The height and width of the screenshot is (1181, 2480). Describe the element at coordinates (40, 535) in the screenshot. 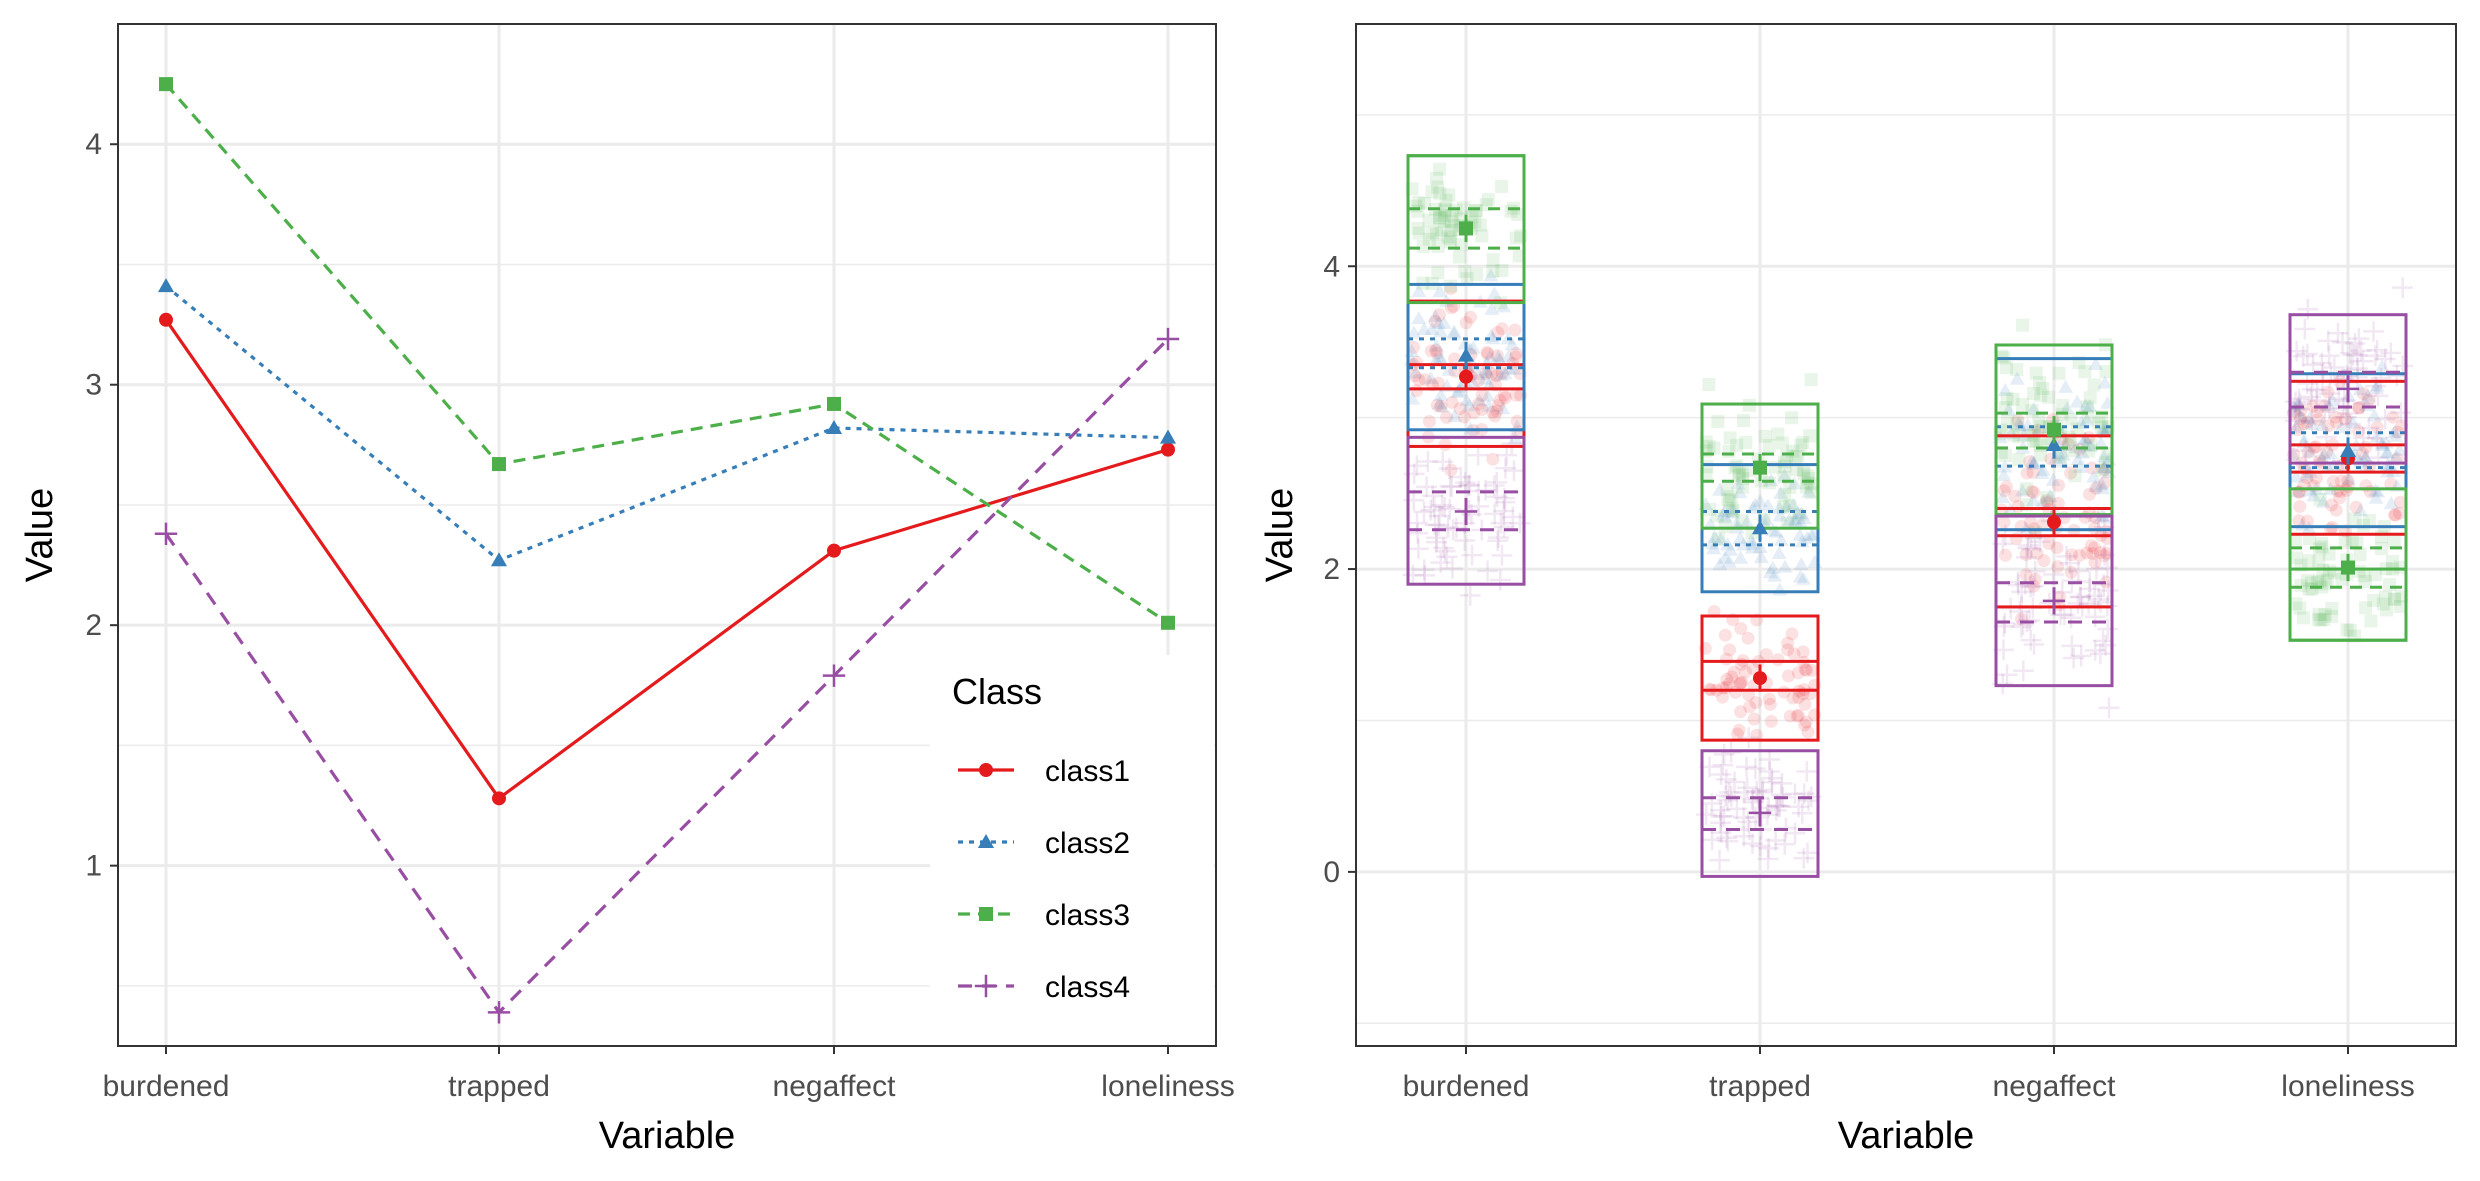

I see `left-y-axis-title: Value` at that location.